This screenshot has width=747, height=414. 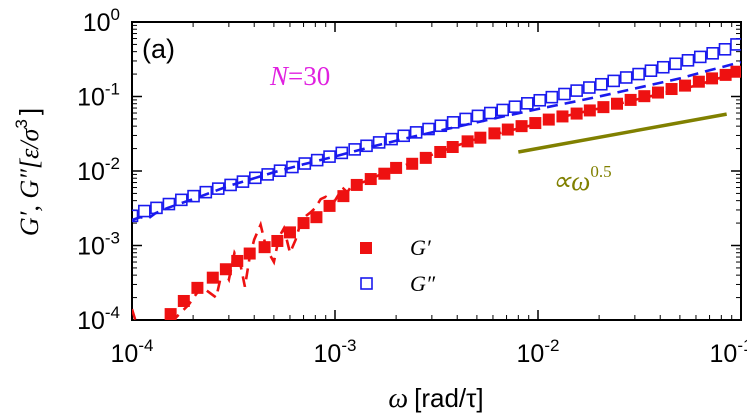 What do you see at coordinates (98, 245) in the screenshot?
I see `y-tick-label: 10⁻³` at bounding box center [98, 245].